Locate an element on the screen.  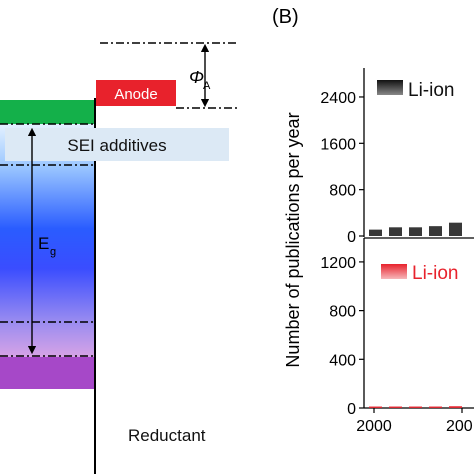
phi-symbol: Φ is located at coordinates (196, 77).